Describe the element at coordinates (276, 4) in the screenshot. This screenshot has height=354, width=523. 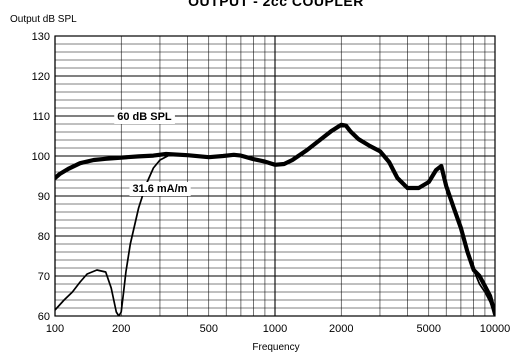
I see `chart-title: OUTPUT - 2cc COUPLER` at that location.